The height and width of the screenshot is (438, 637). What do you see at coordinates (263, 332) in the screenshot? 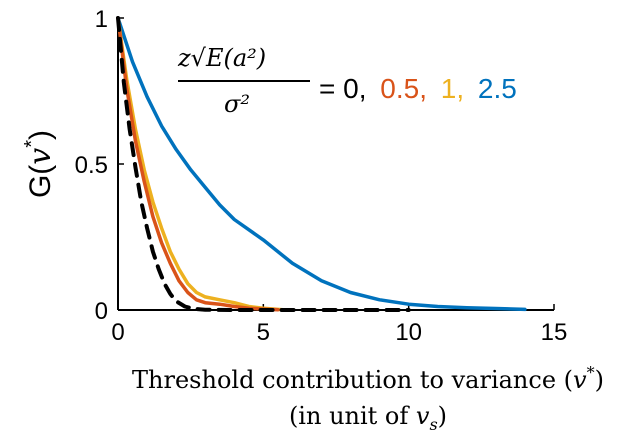
I see `x-tick-label: 5` at bounding box center [263, 332].